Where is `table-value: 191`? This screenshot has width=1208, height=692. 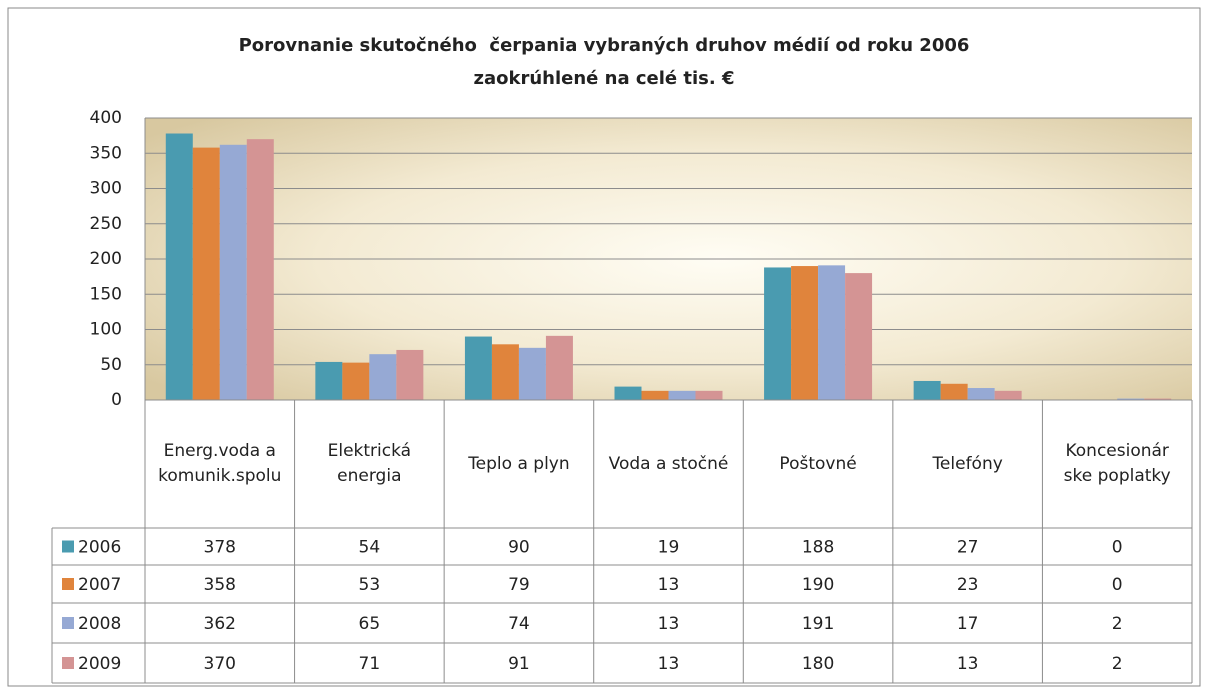 table-value: 191 is located at coordinates (818, 624).